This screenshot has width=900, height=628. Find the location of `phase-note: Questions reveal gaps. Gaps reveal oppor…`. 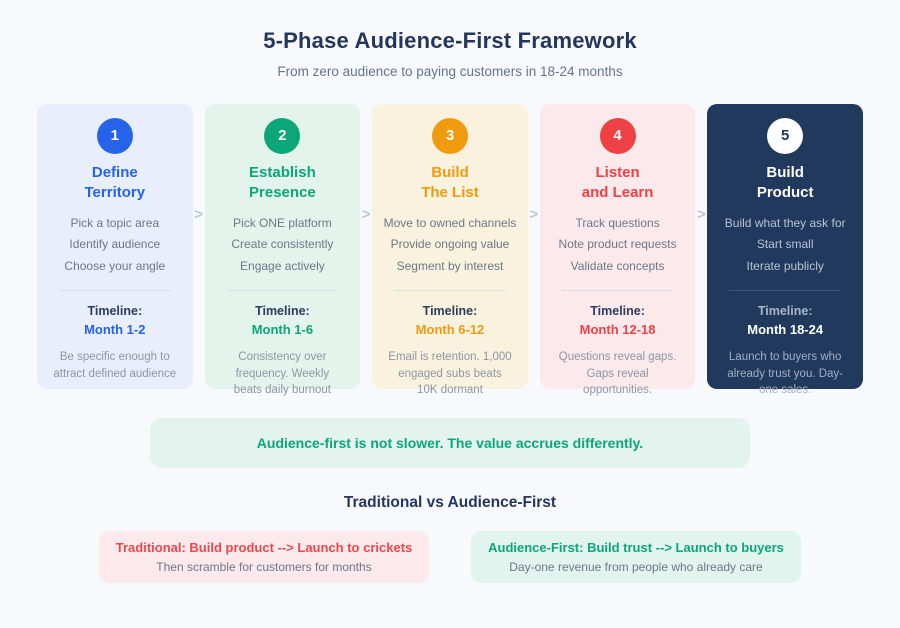

phase-note: Questions reveal gaps. Gaps reveal oppor… is located at coordinates (617, 374).